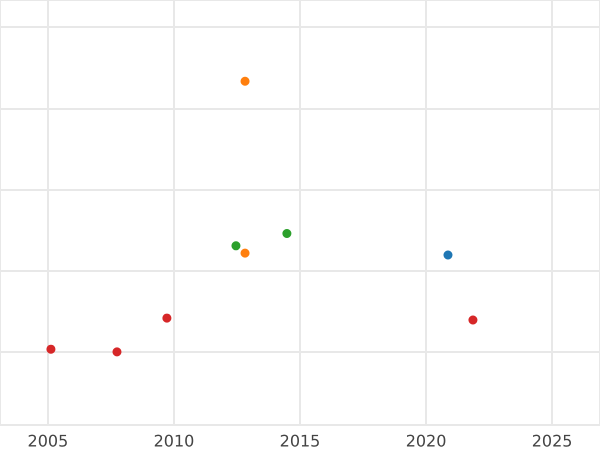  I want to click on x-tick-label: 2020, so click(426, 441).